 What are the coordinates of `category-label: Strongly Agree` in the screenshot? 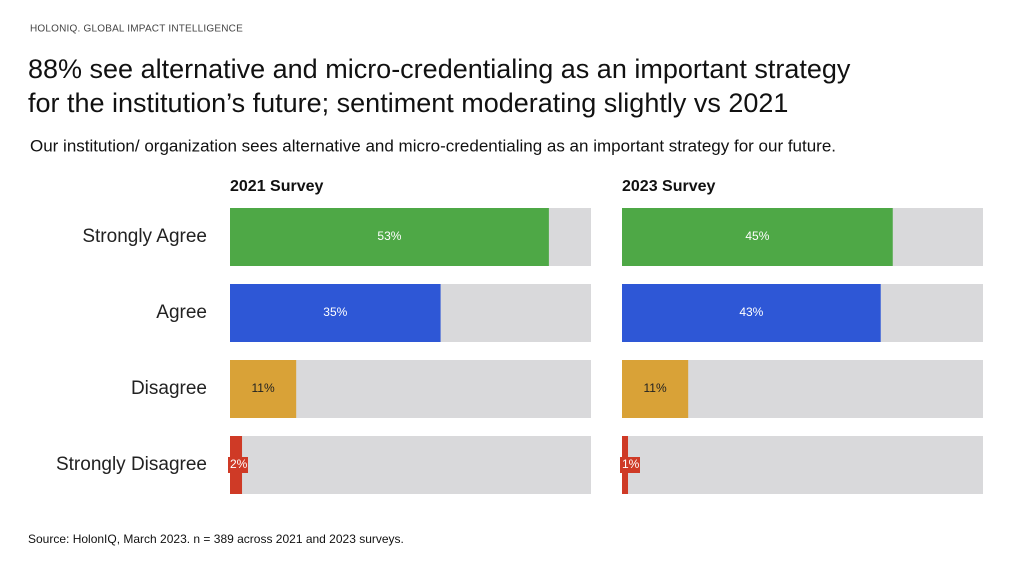 It's located at (144, 236).